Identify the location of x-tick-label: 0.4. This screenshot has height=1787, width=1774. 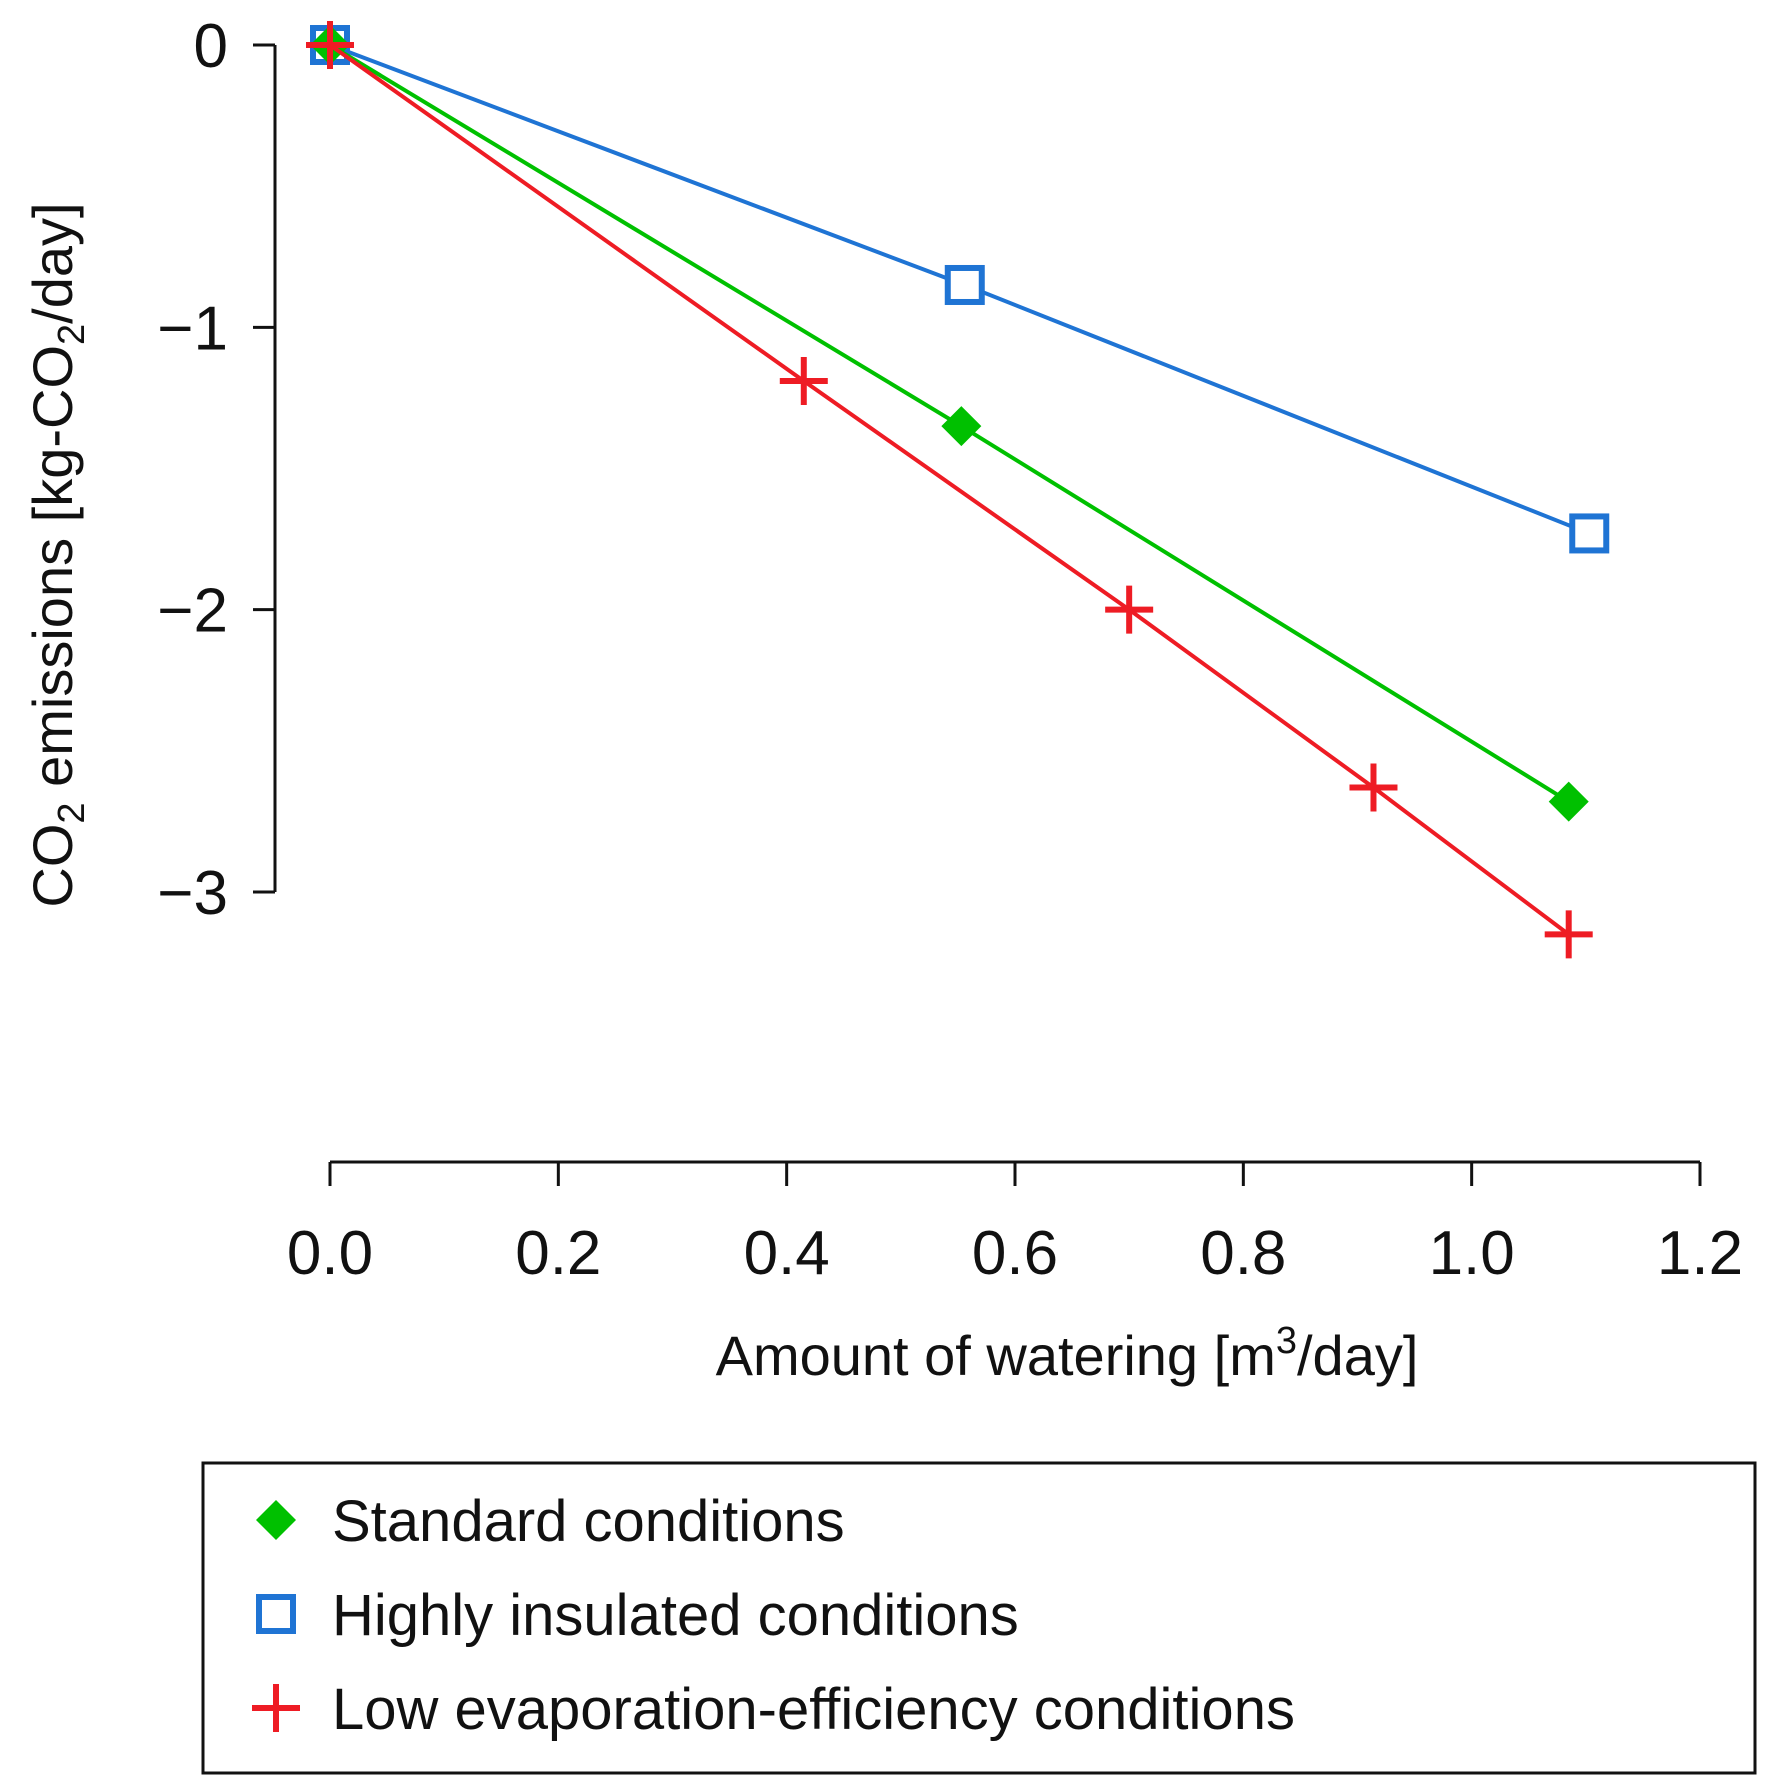
(787, 1253).